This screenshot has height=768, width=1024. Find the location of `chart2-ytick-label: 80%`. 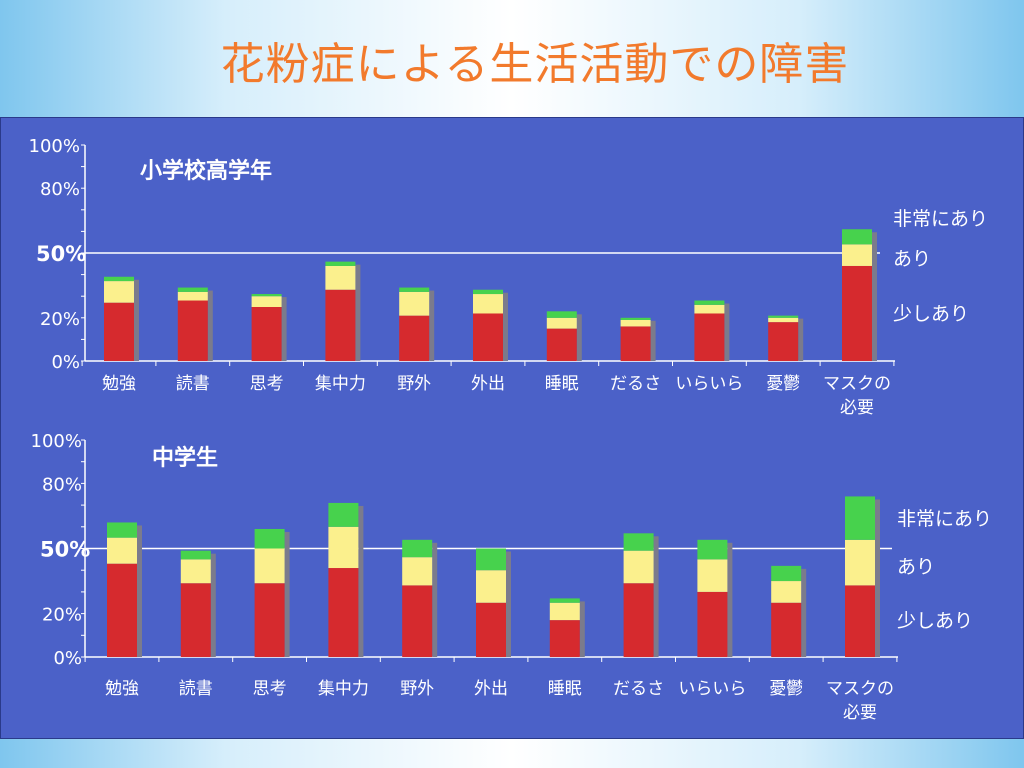

chart2-ytick-label: 80% is located at coordinates (62, 484).